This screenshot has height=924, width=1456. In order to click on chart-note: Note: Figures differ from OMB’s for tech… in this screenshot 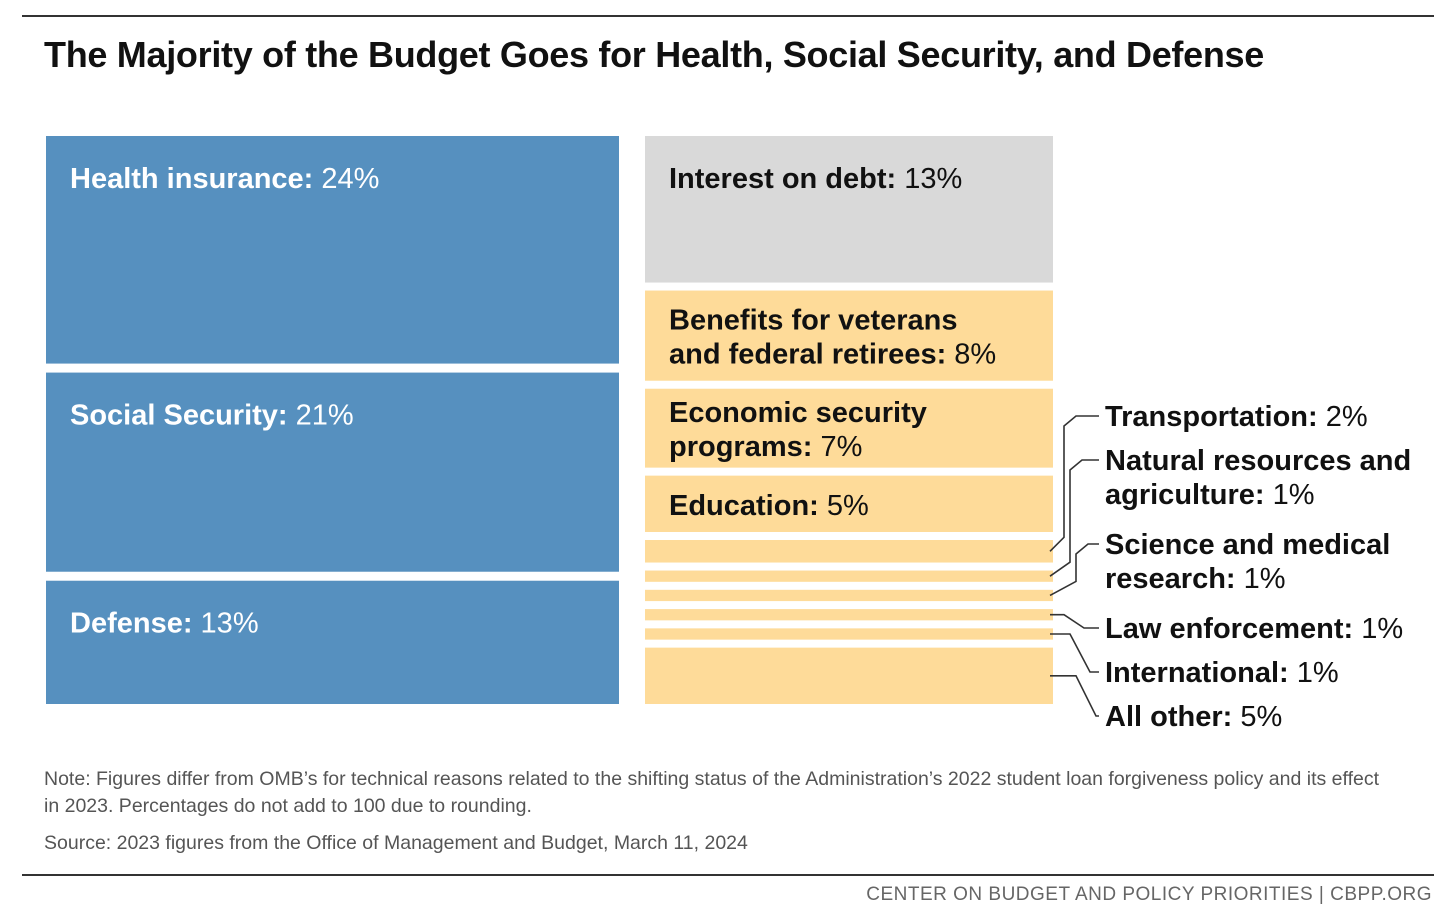, I will do `click(712, 792)`.